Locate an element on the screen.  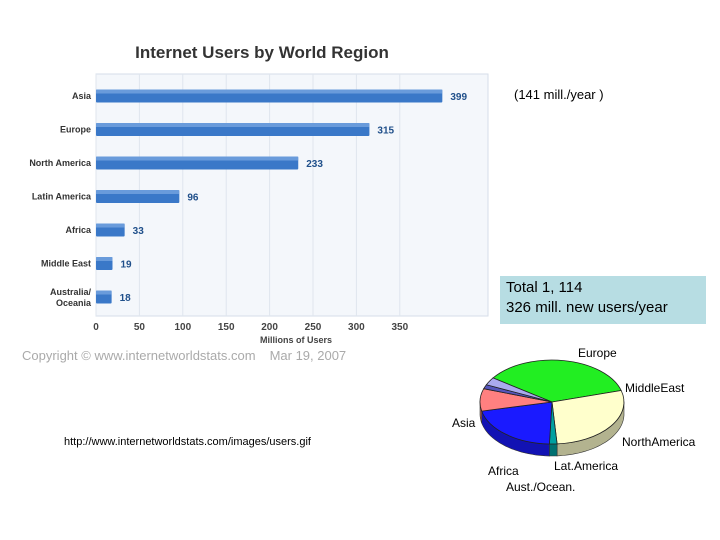
x-tick-label-0: 0 is located at coordinates (96, 327).